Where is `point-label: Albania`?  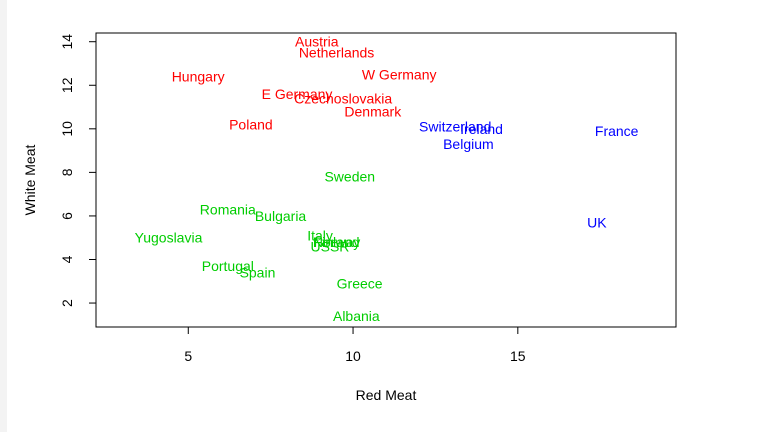 point-label: Albania is located at coordinates (356, 316).